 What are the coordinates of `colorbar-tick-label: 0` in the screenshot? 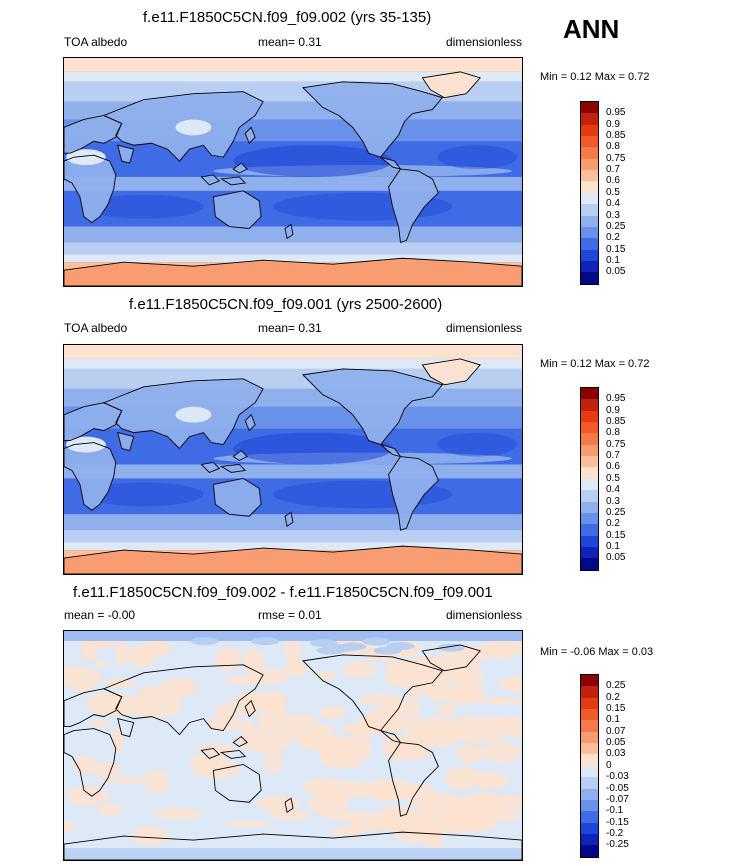 It's located at (609, 765).